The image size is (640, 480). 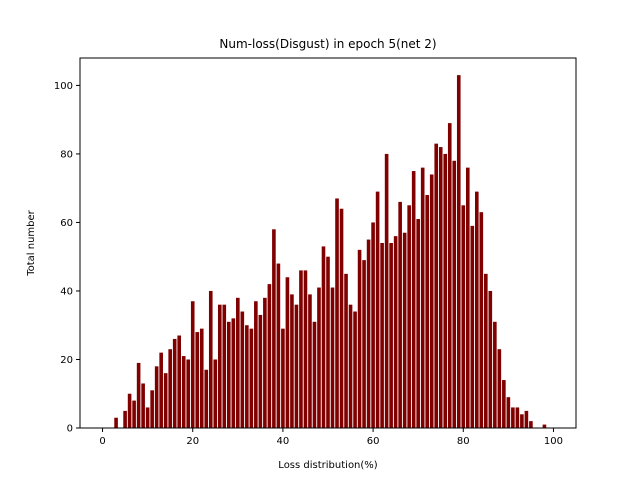 I want to click on y-axis-ticks: 0 20 40 60 80 100, so click(x=67, y=258).